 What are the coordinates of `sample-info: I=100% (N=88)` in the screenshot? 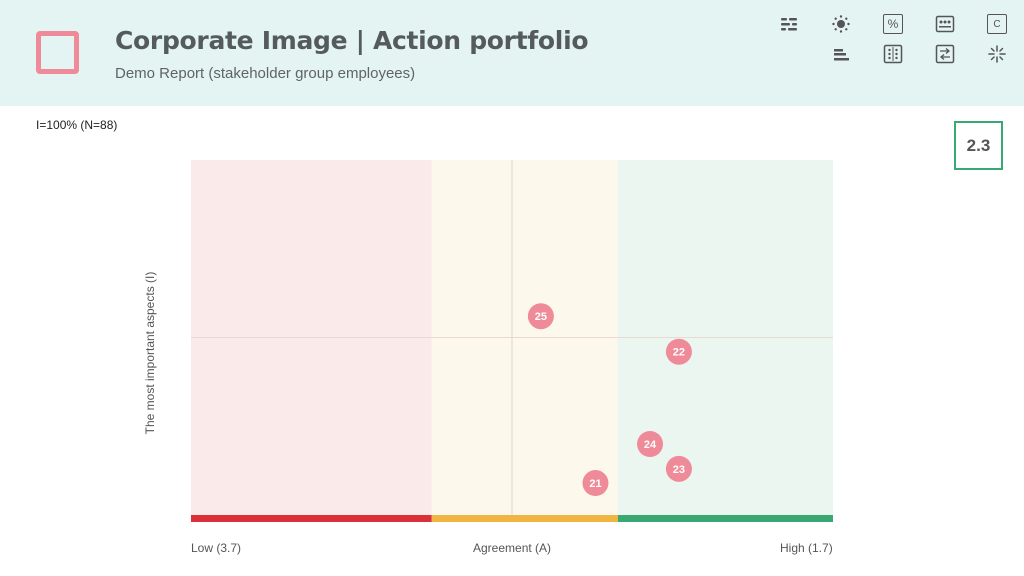 It's located at (77, 125).